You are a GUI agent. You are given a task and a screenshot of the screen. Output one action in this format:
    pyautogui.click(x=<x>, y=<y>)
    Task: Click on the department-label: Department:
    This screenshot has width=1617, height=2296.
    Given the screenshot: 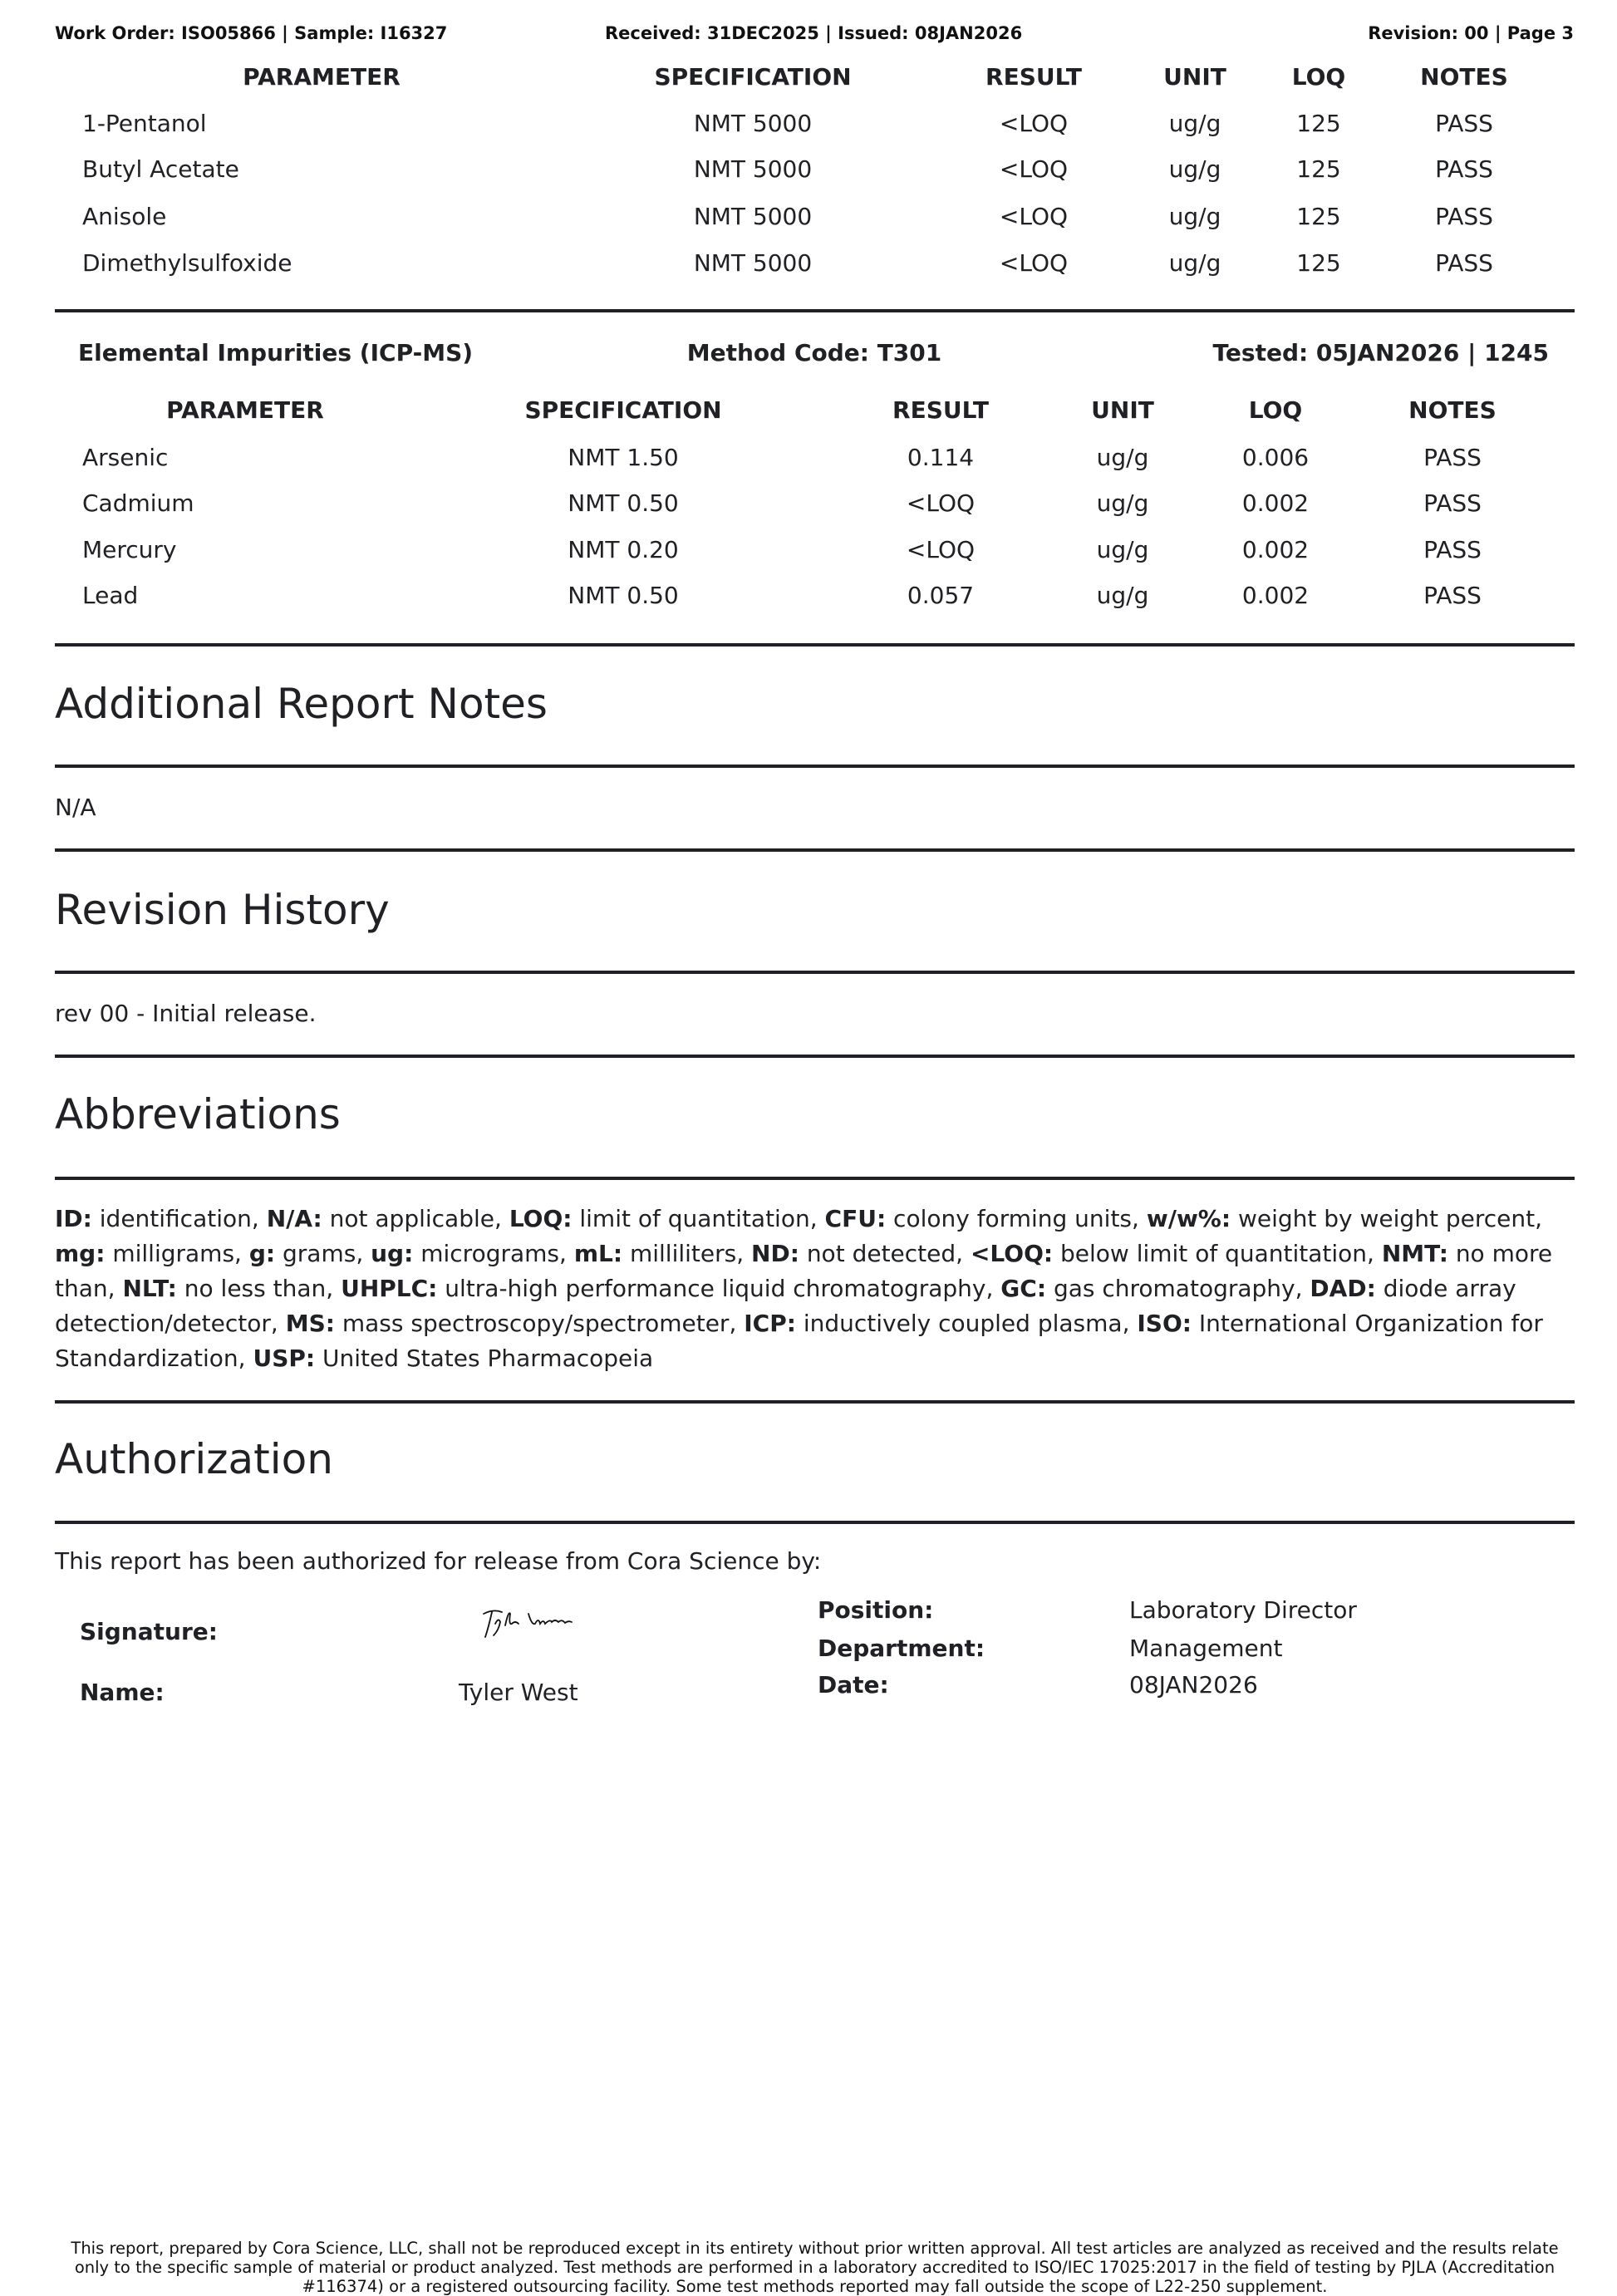 What is the action you would take?
    pyautogui.click(x=902, y=1648)
    